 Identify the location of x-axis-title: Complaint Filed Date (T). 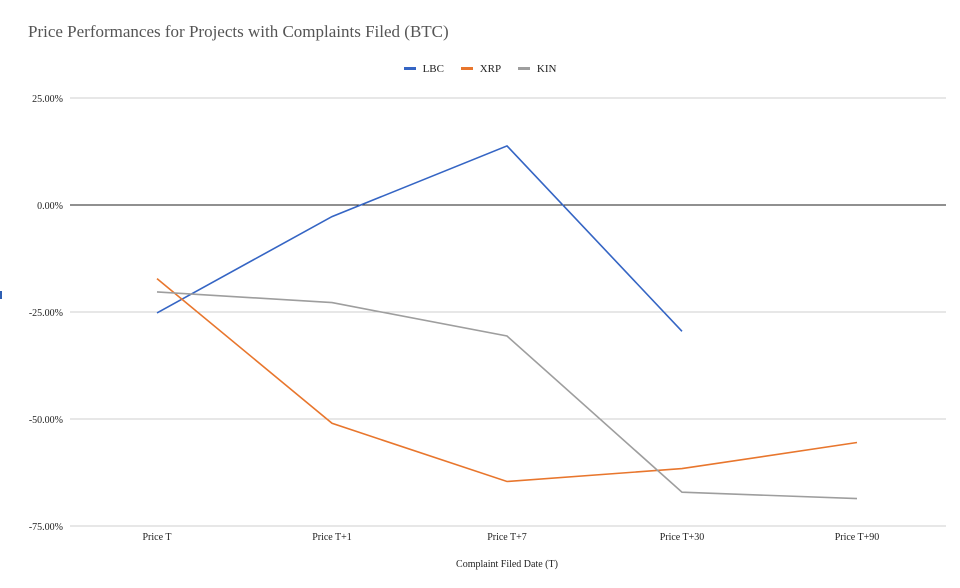
(507, 564).